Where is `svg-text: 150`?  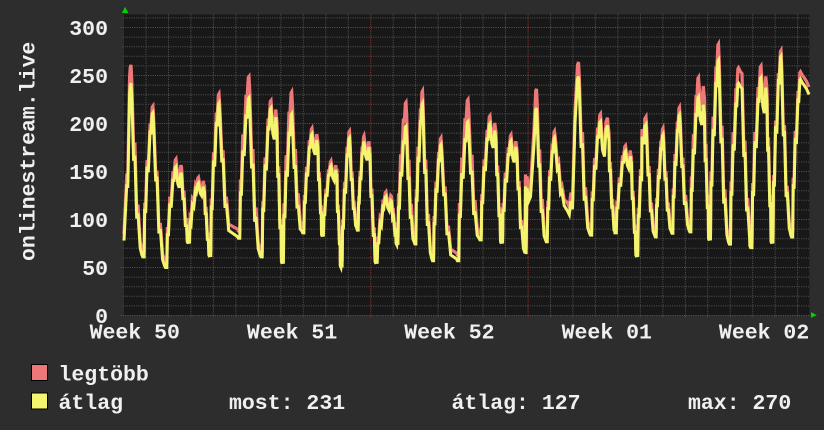 svg-text: 150 is located at coordinates (88, 174).